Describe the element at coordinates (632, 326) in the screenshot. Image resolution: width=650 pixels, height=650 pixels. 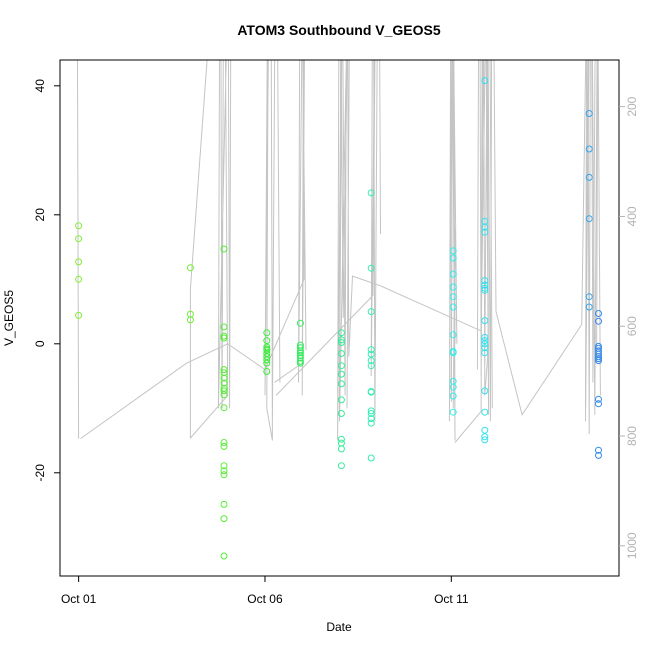
I see `right-tick-label: 600` at that location.